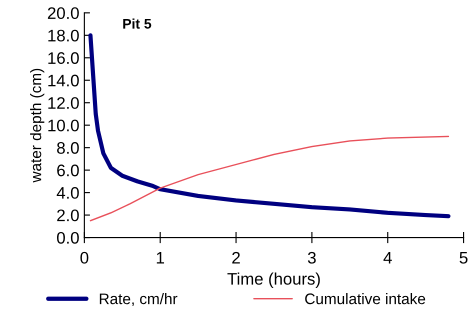 The width and height of the screenshot is (474, 321). What do you see at coordinates (37, 125) in the screenshot?
I see `y-axis-title: water depth (cm)` at bounding box center [37, 125].